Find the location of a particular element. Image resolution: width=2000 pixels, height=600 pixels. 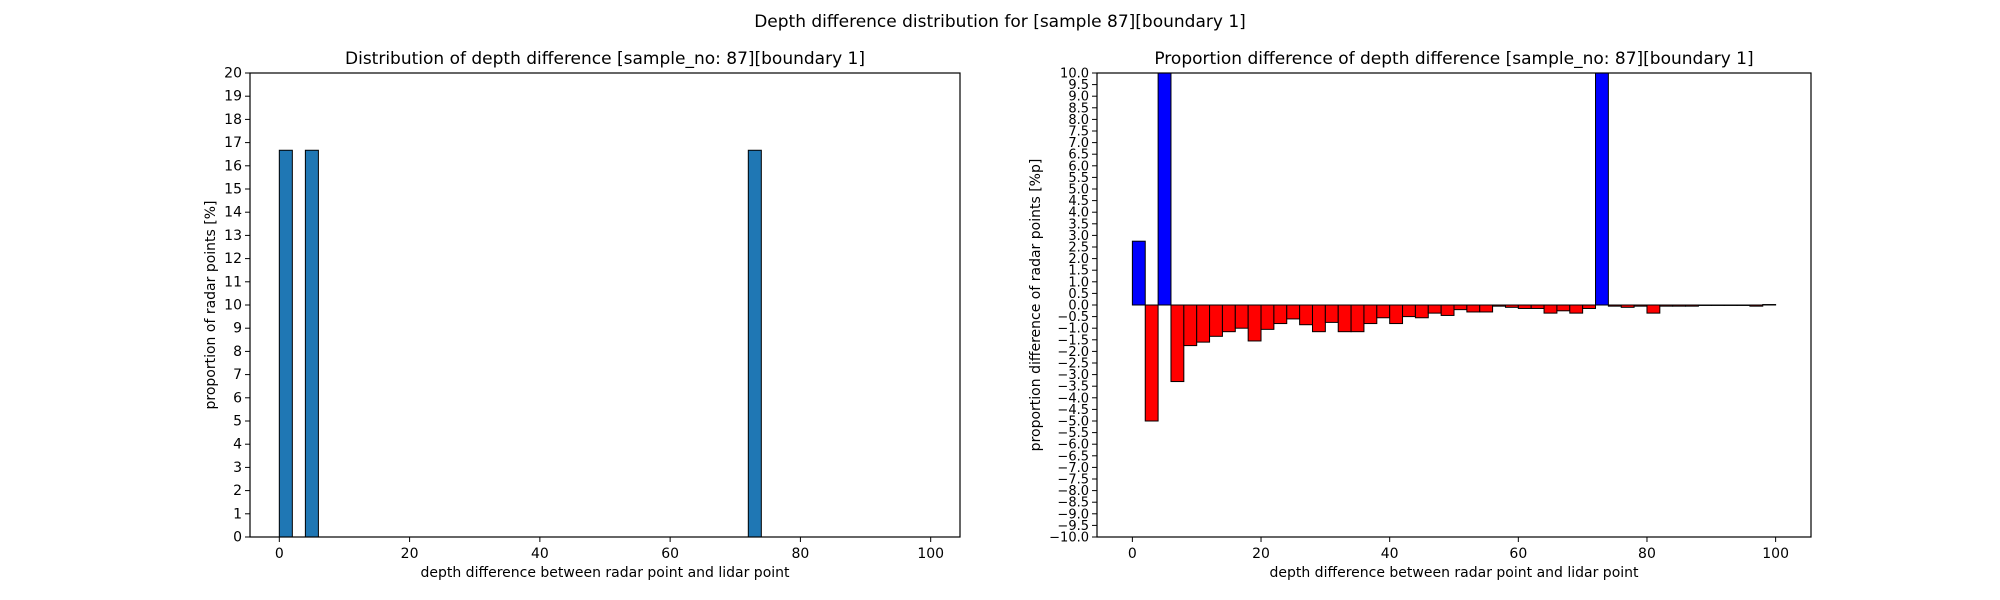

right-x-tick-label: 20 is located at coordinates (1261, 554).